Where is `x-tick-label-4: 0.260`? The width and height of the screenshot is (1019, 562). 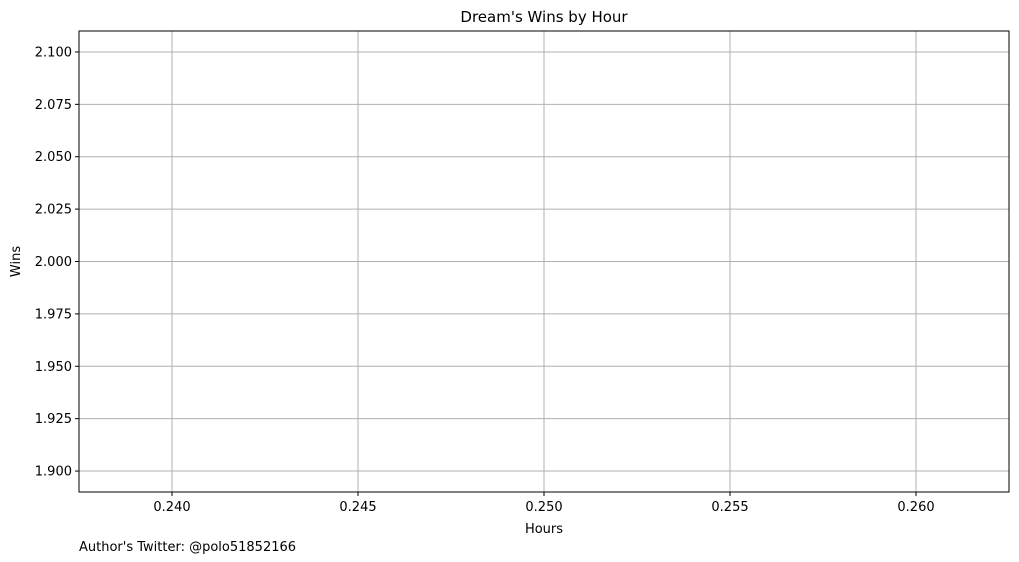
x-tick-label-4: 0.260 is located at coordinates (915, 507).